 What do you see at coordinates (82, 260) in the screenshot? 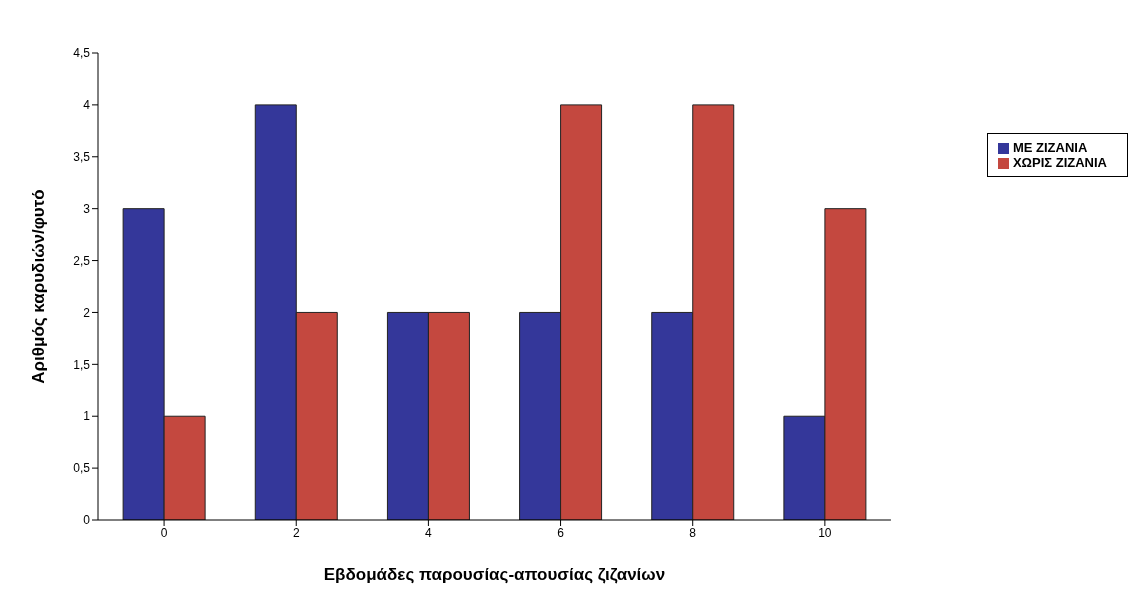
I see `y-tick-label: 2,5` at bounding box center [82, 260].